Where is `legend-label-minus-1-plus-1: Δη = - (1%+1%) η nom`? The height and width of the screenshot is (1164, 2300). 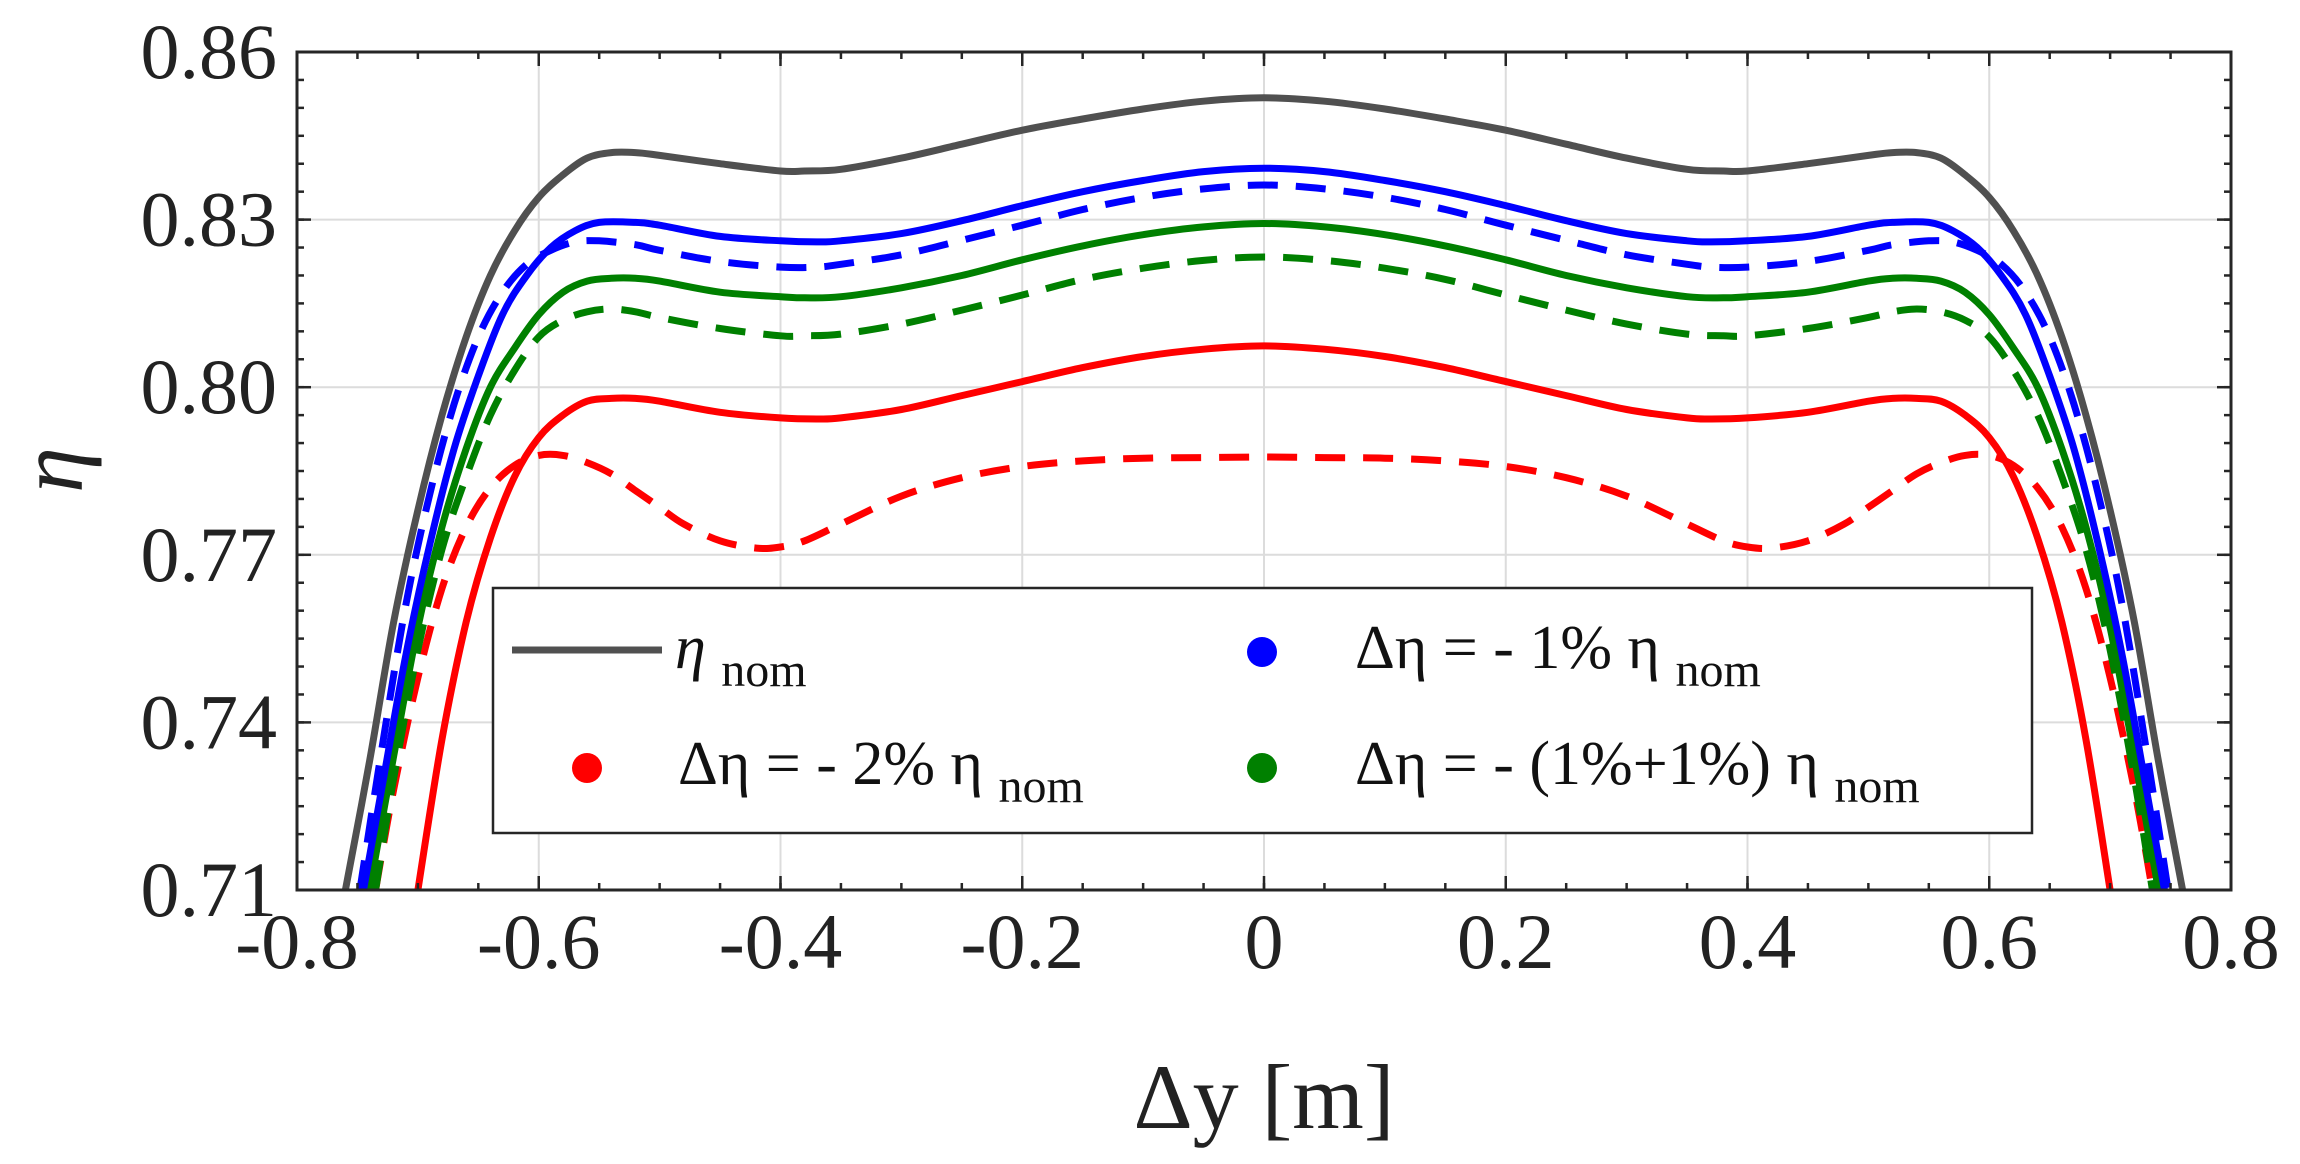 legend-label-minus-1-plus-1: Δη = - (1%+1%) η nom is located at coordinates (1637, 771).